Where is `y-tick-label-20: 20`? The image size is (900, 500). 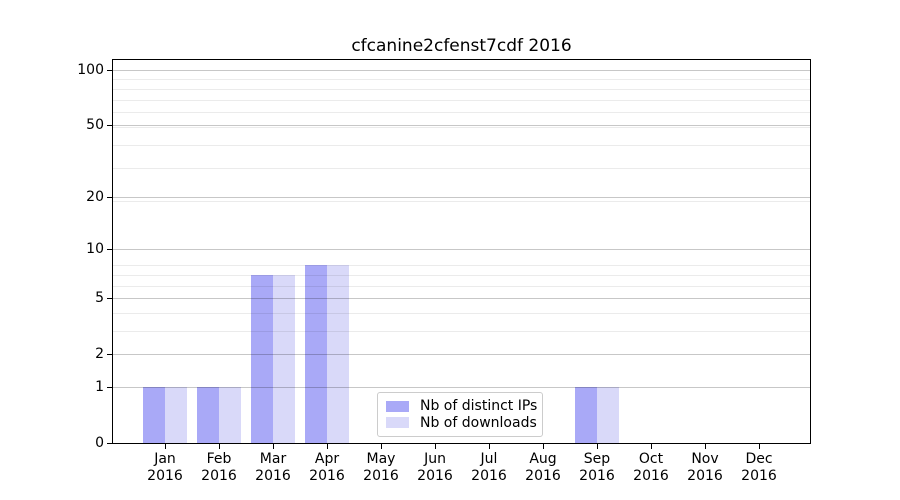 y-tick-label-20: 20 is located at coordinates (95, 197).